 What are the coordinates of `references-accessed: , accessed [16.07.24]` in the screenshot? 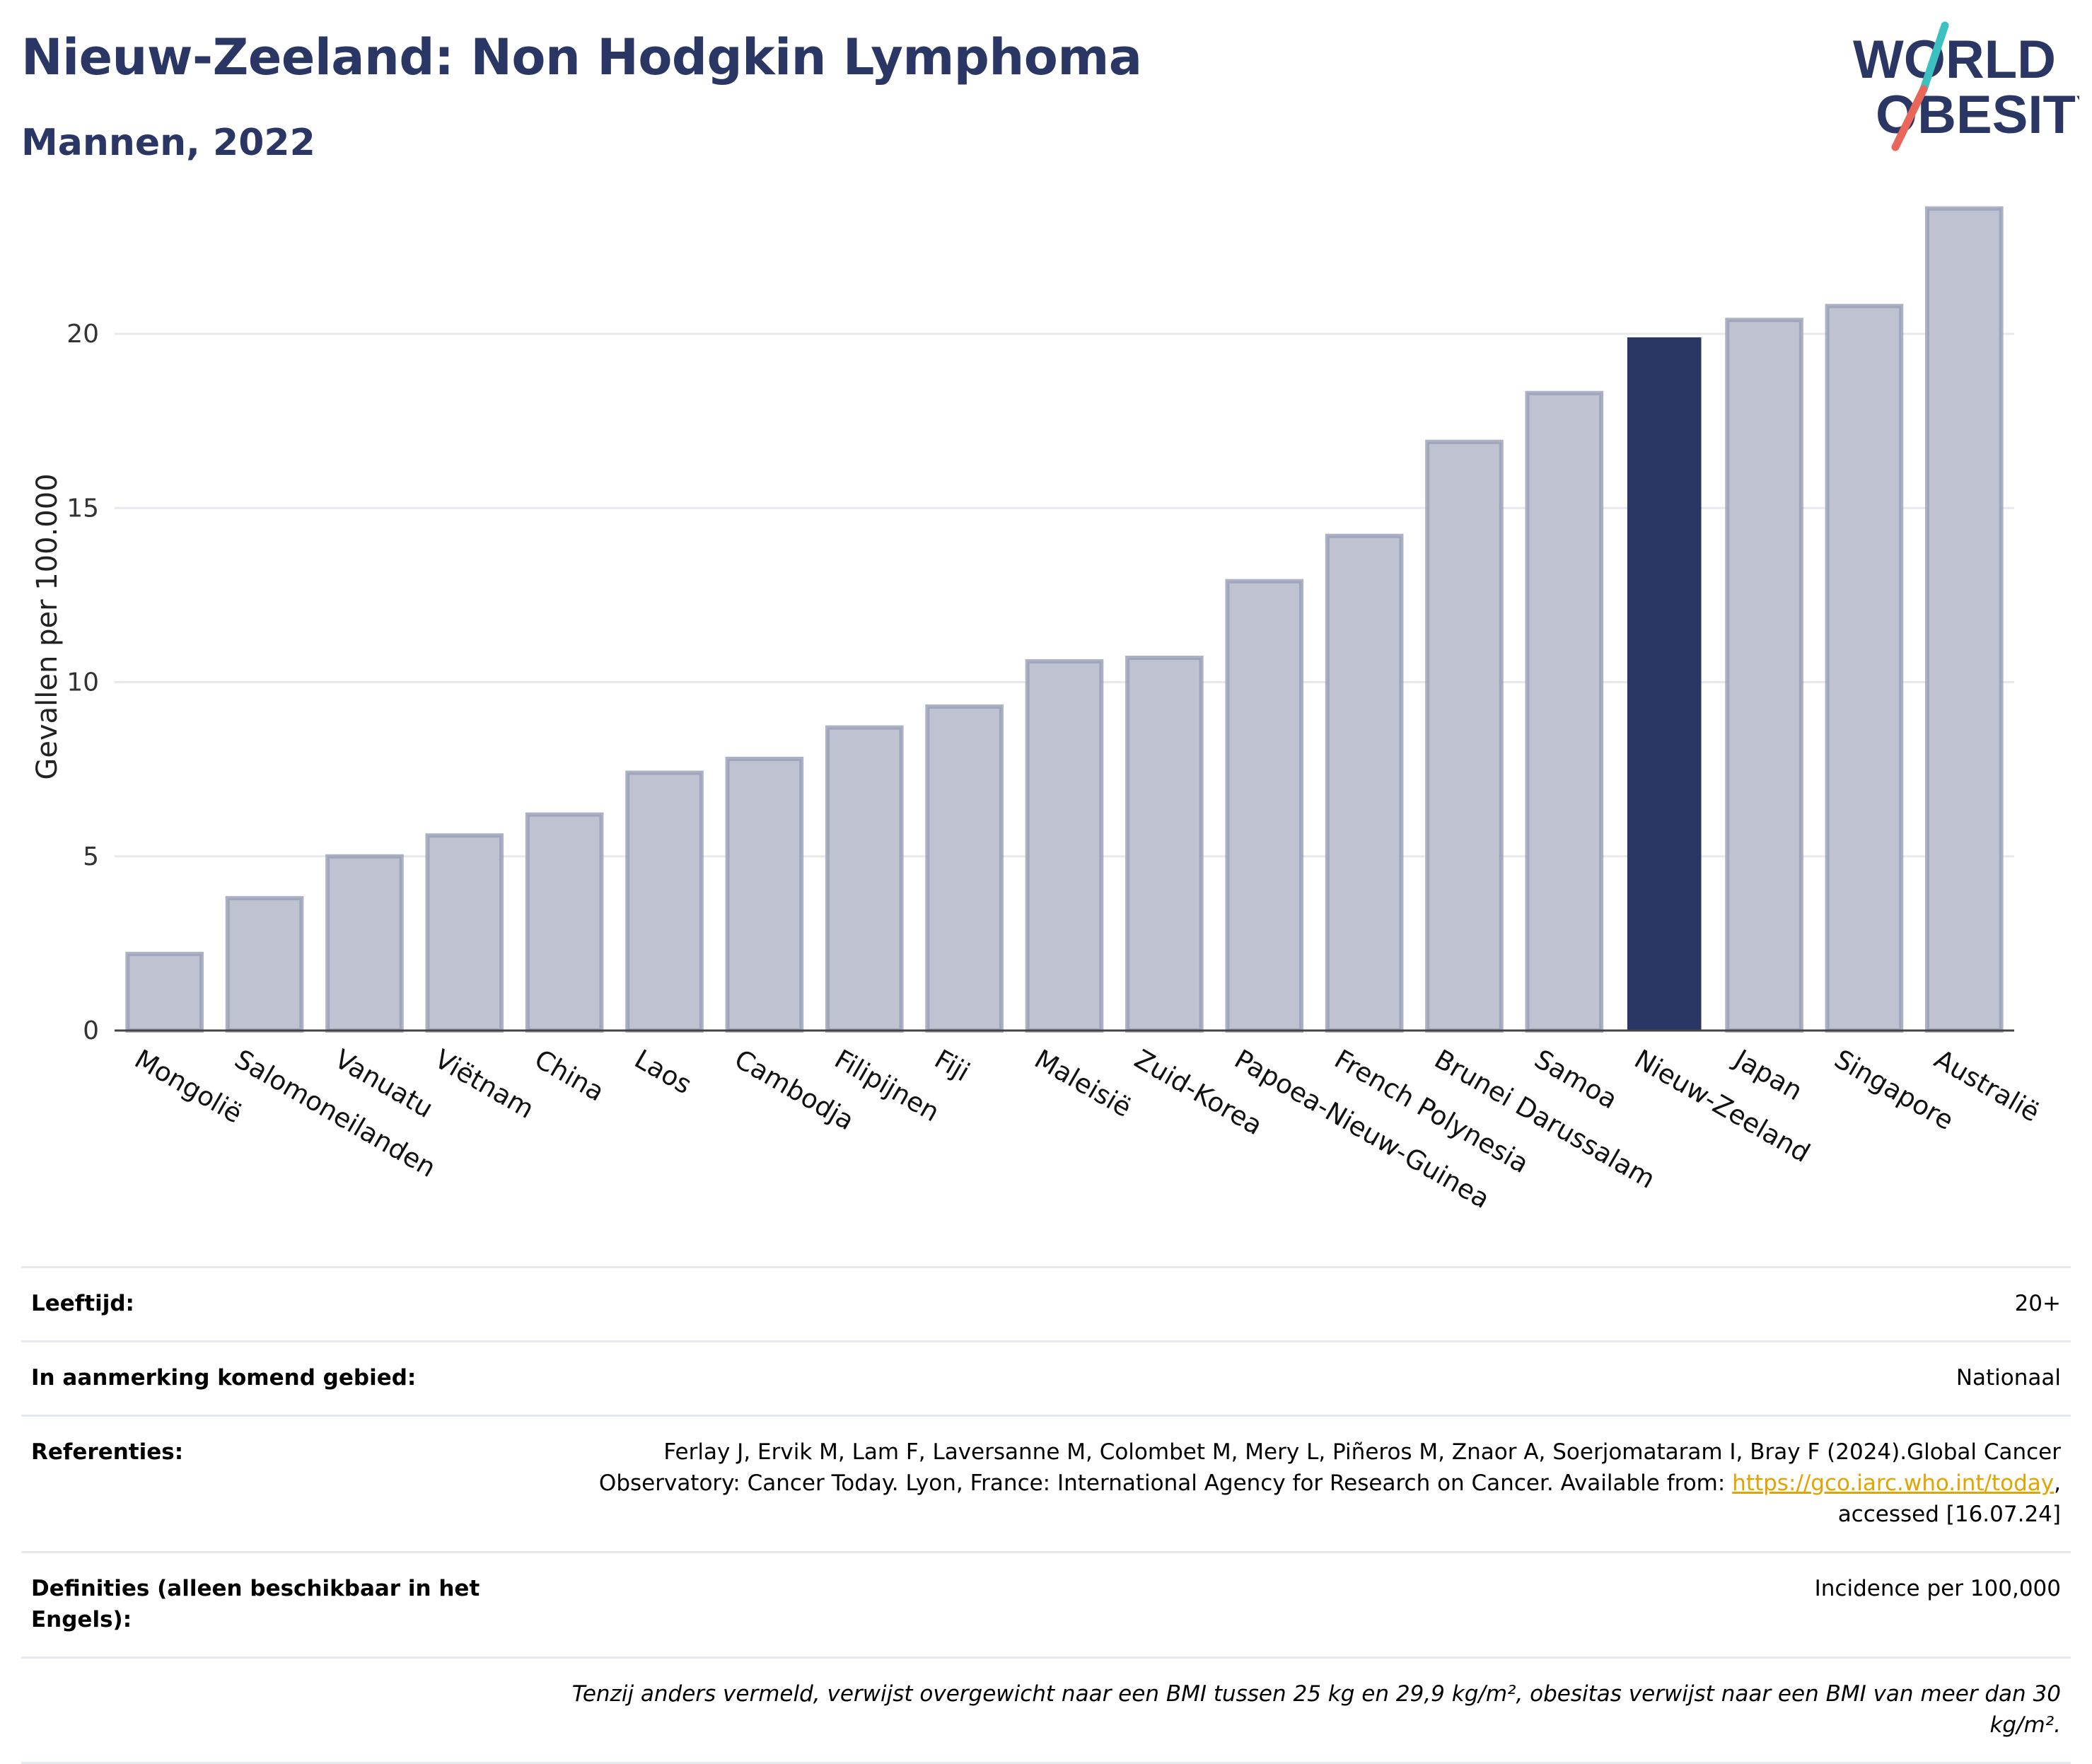 It's located at (1949, 1498).